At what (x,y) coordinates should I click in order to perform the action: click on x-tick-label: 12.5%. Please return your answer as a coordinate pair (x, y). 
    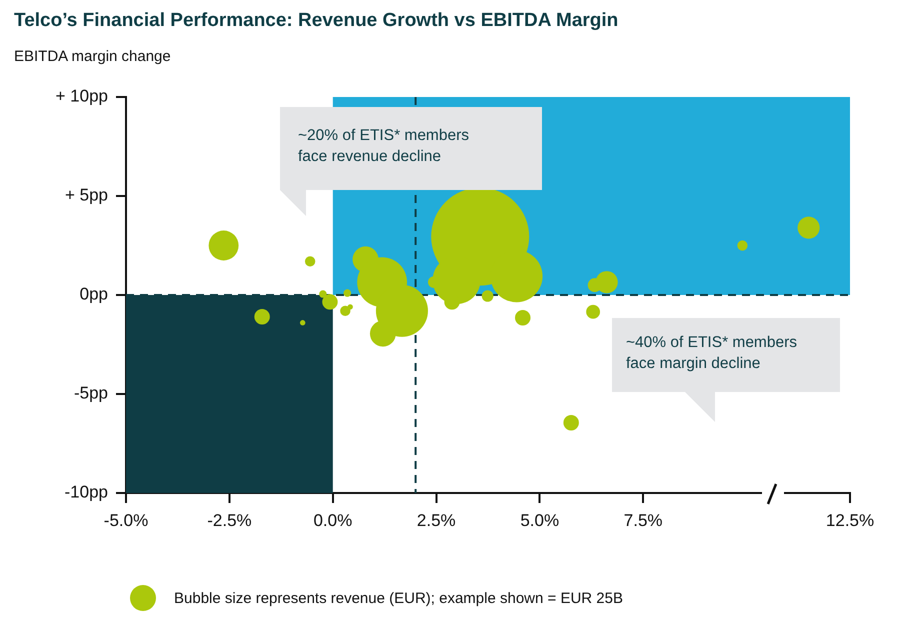
    Looking at the image, I should click on (850, 520).